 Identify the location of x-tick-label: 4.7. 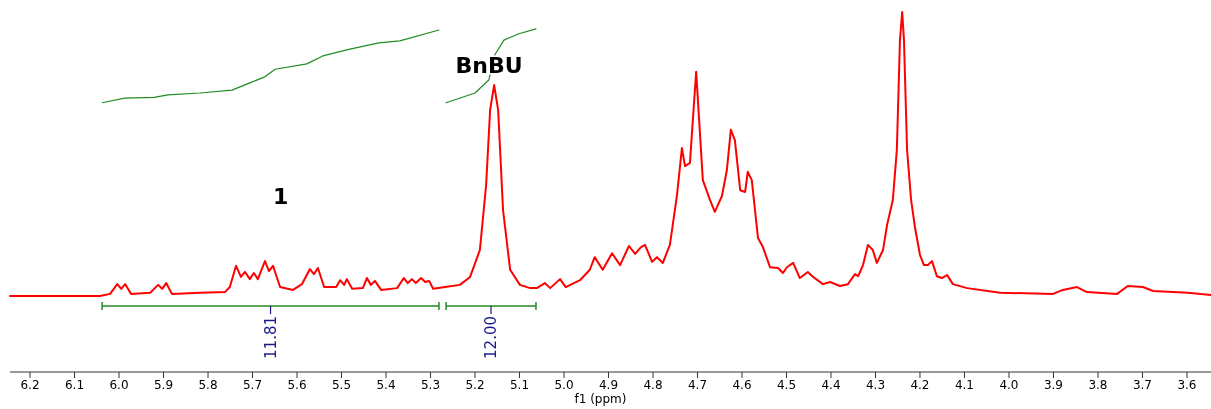
(697, 385).